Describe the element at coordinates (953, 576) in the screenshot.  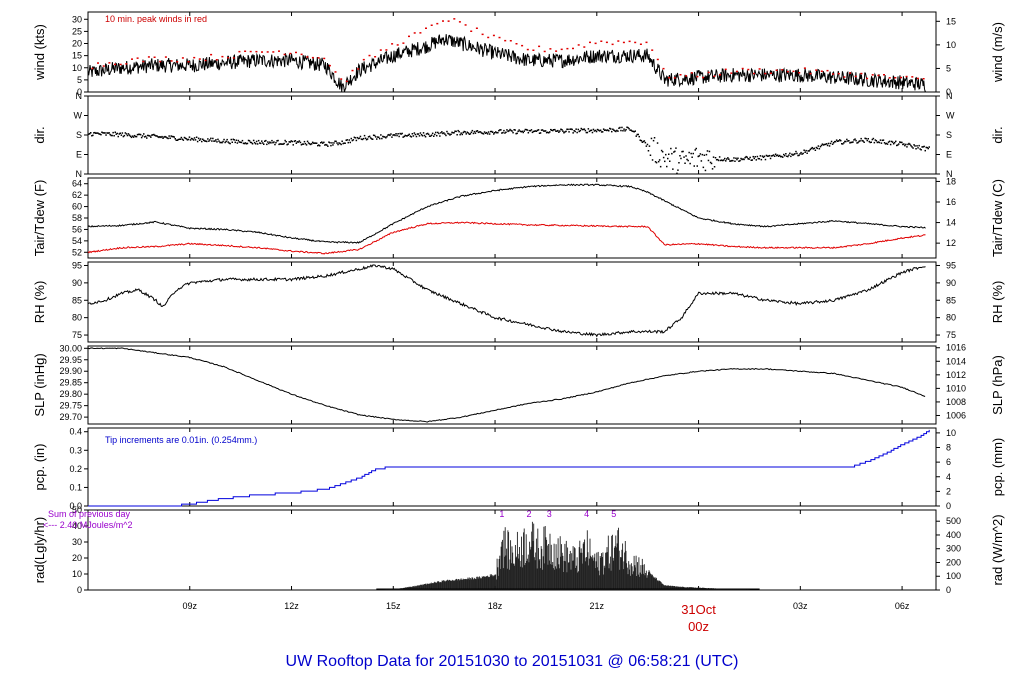
I see `y-tick-label-right: 100` at that location.